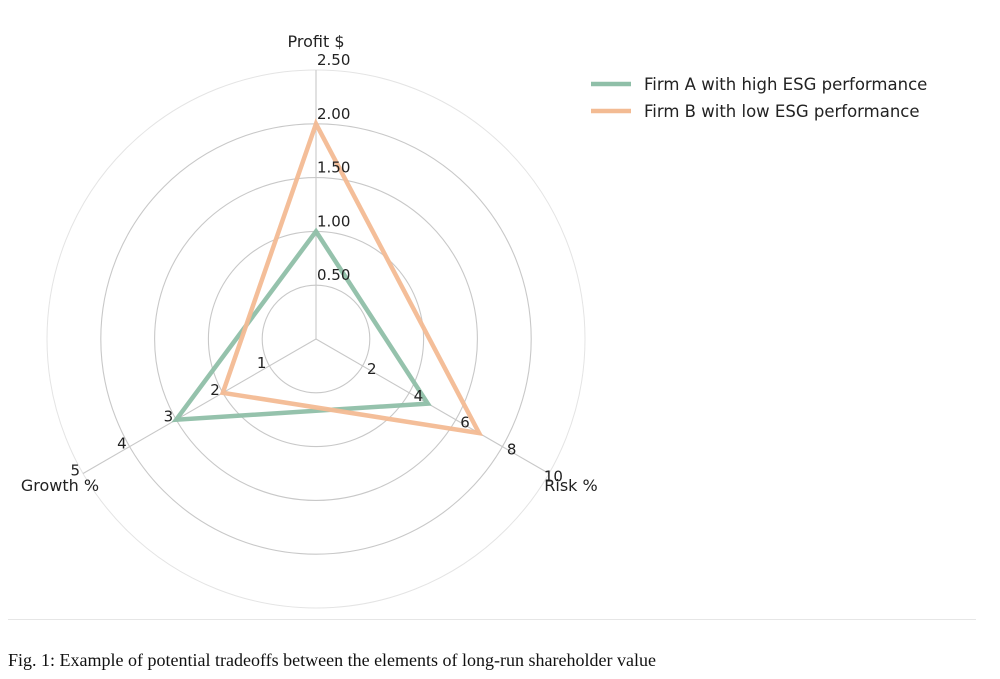 This screenshot has height=679, width=1000. I want to click on tick-label: 1.50, so click(333, 168).